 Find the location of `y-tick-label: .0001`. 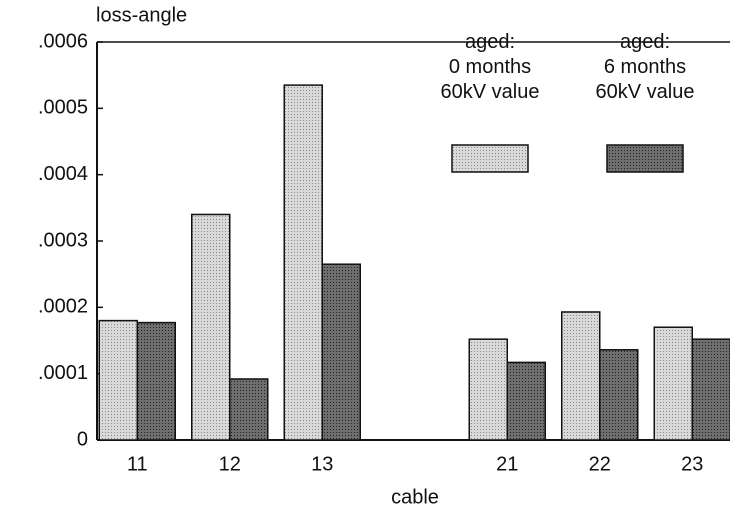

y-tick-label: .0001 is located at coordinates (63, 373).